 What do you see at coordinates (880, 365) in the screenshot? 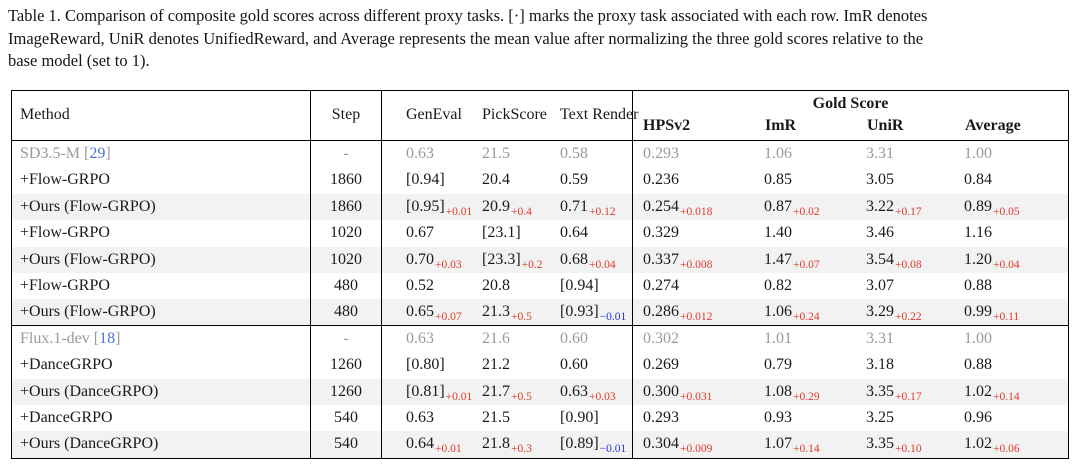
I see `score-value: 3.18` at bounding box center [880, 365].